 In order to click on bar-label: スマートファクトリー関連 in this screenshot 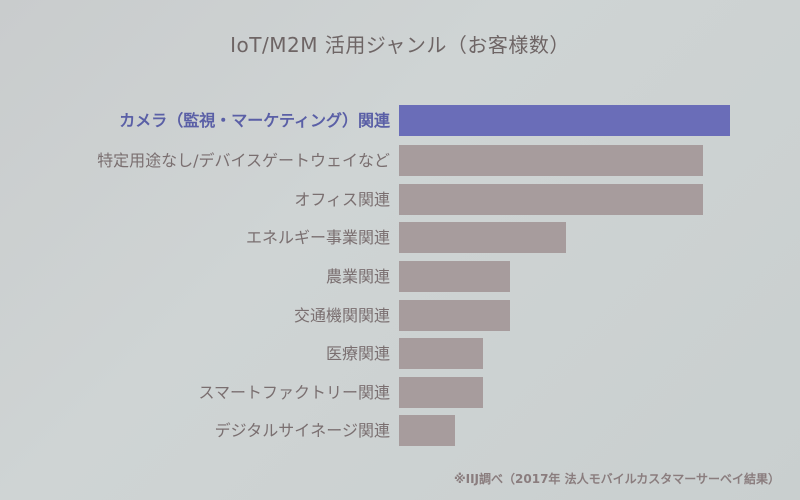, I will do `click(294, 392)`.